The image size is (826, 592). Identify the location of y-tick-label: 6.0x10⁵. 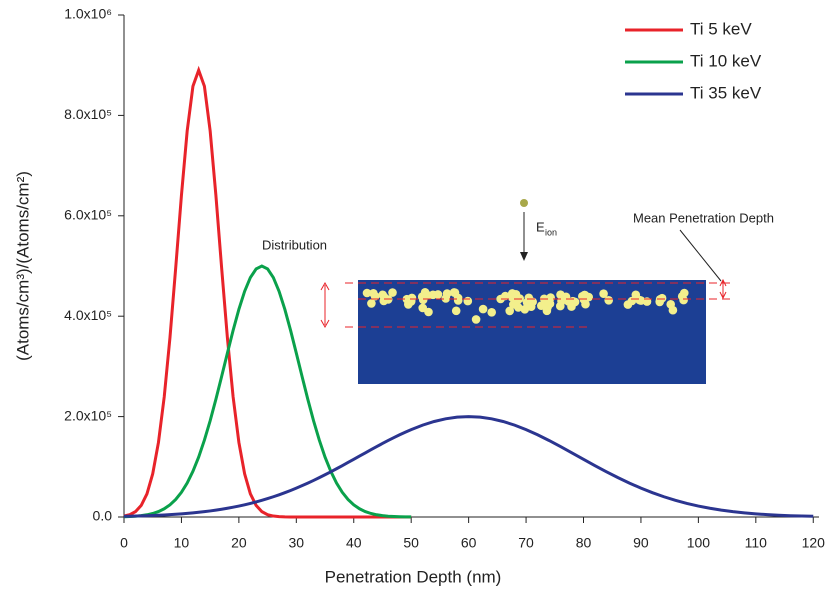
(88, 215).